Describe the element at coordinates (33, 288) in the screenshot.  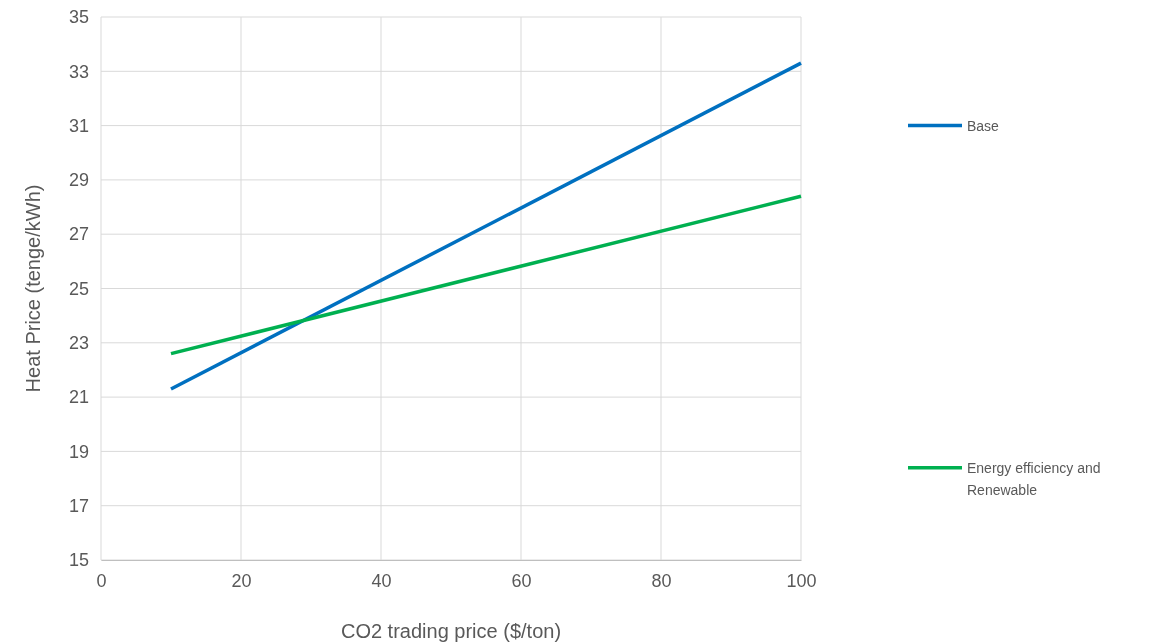
I see `y-axis-title: Heat Price (tenge/kWh)` at that location.